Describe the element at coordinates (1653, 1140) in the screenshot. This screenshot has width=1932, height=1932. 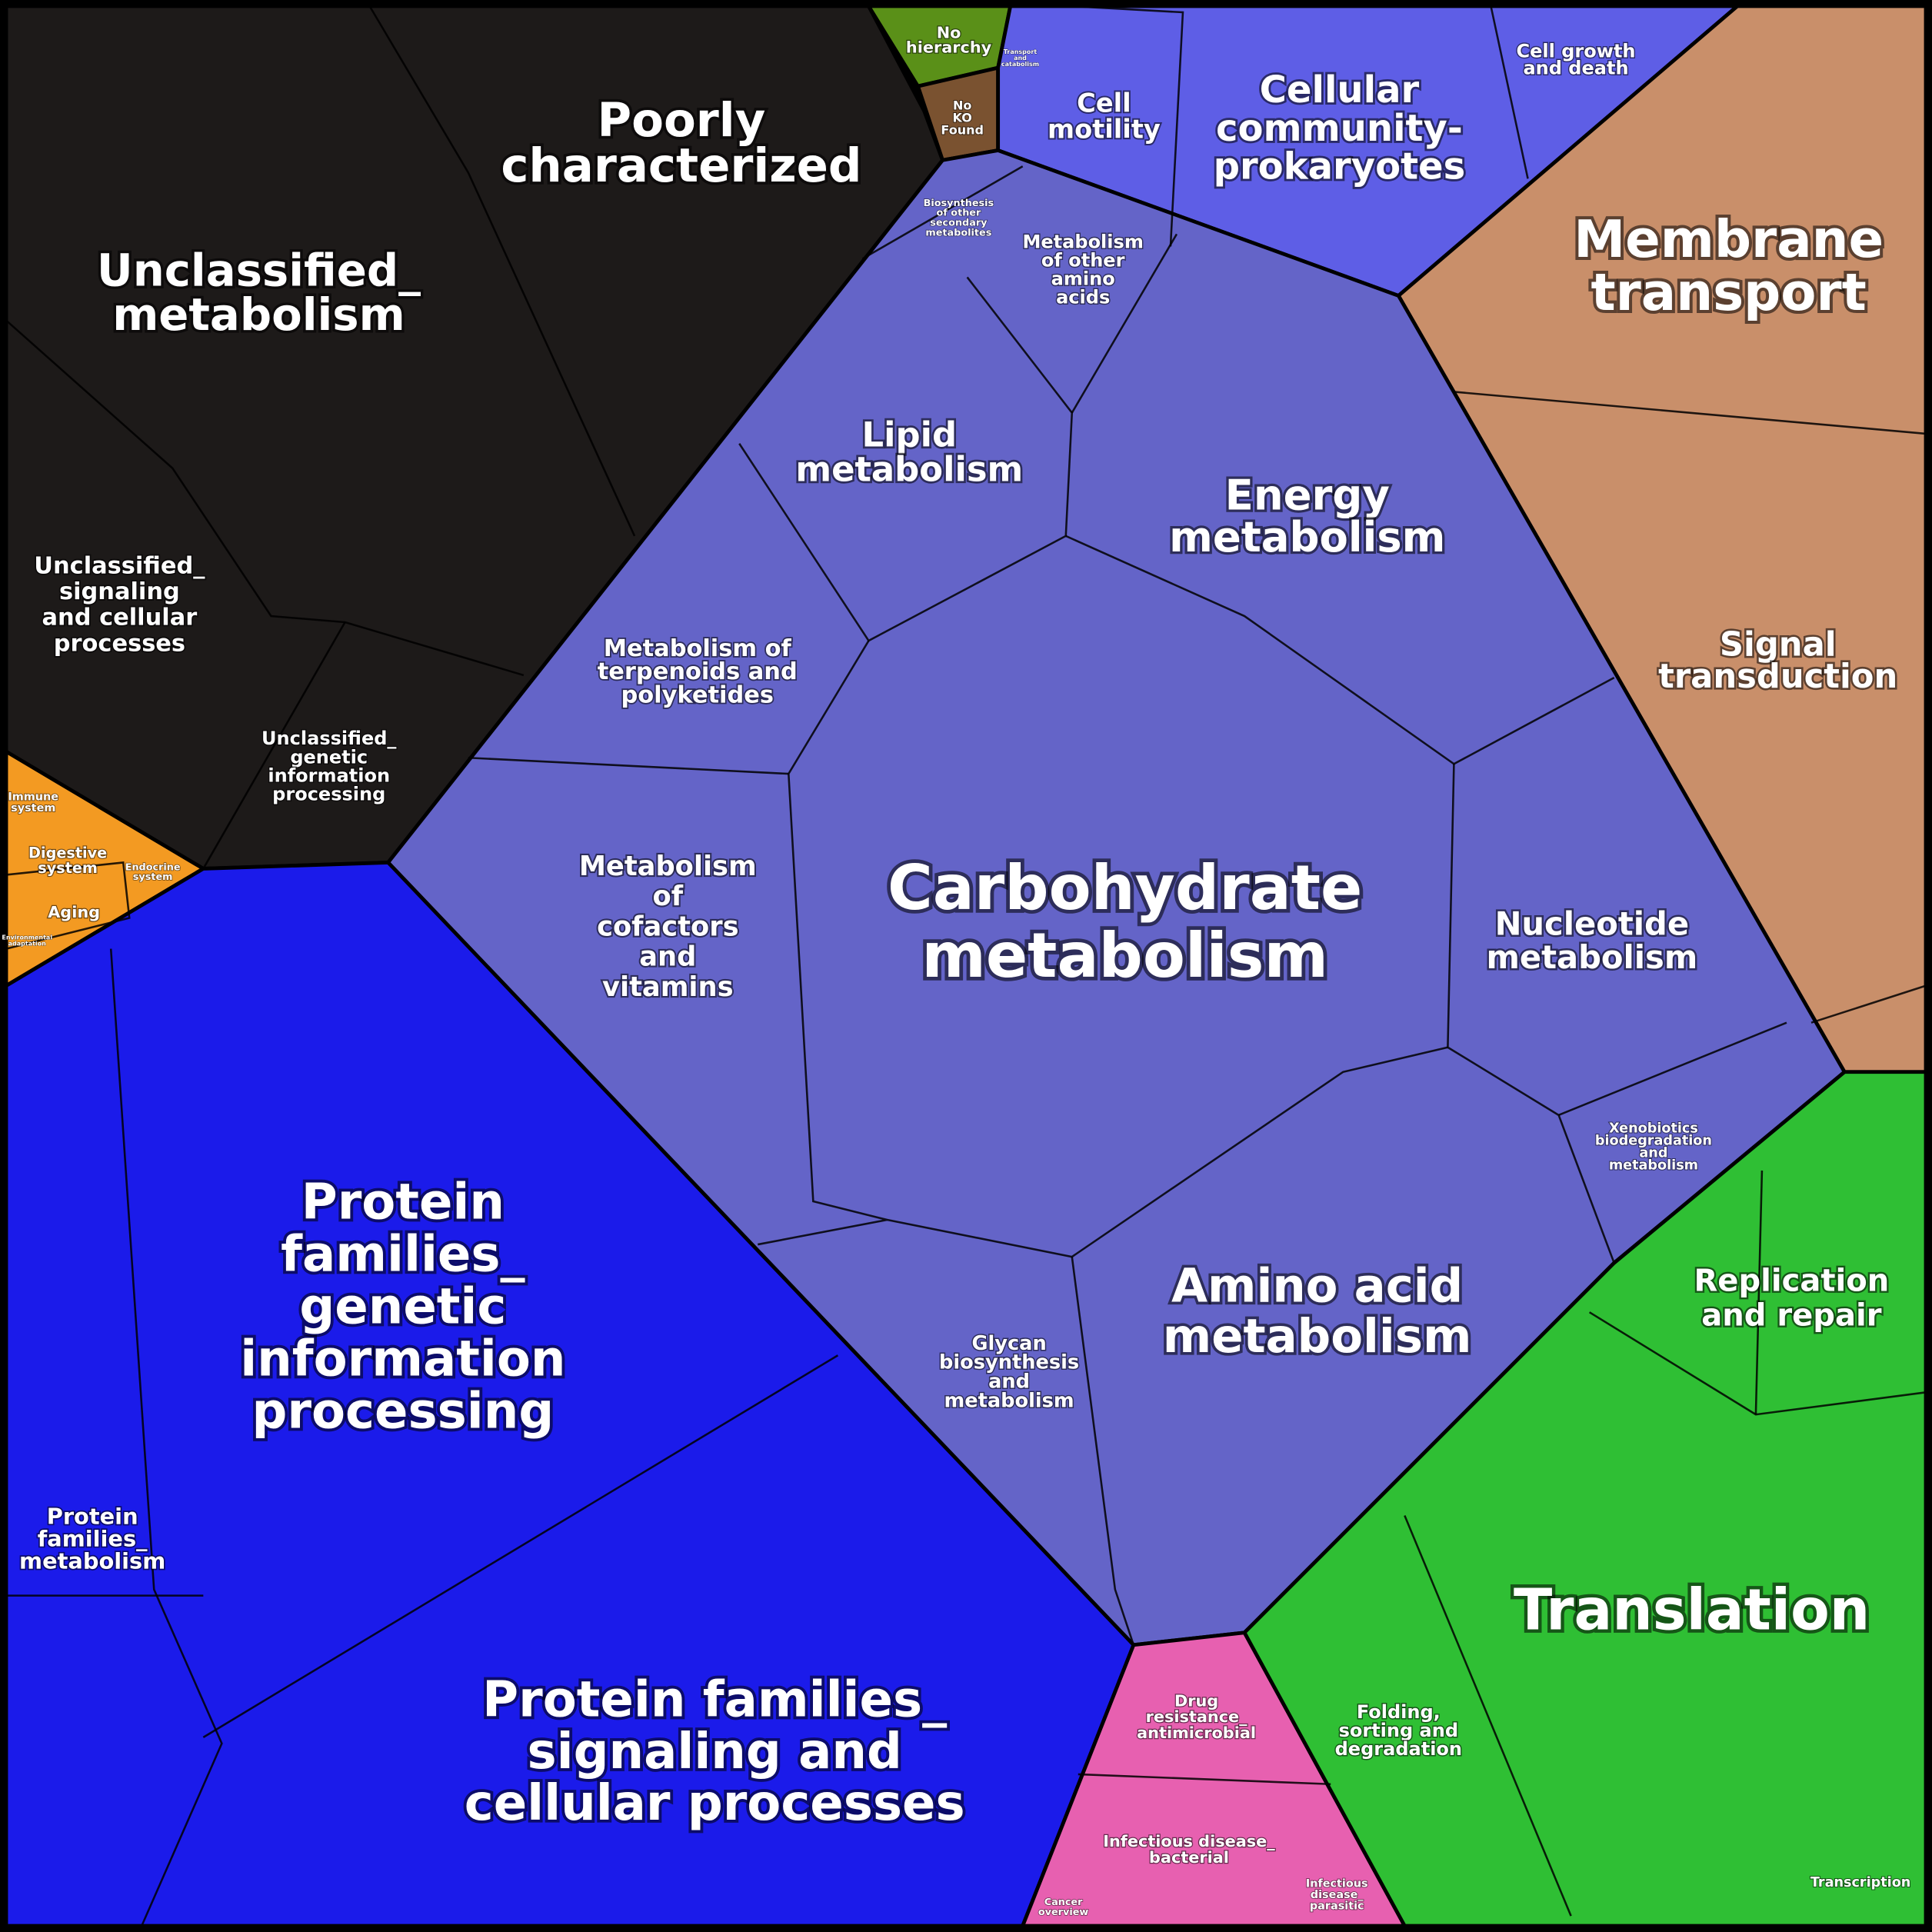
I see `region-label: biodegradation` at that location.